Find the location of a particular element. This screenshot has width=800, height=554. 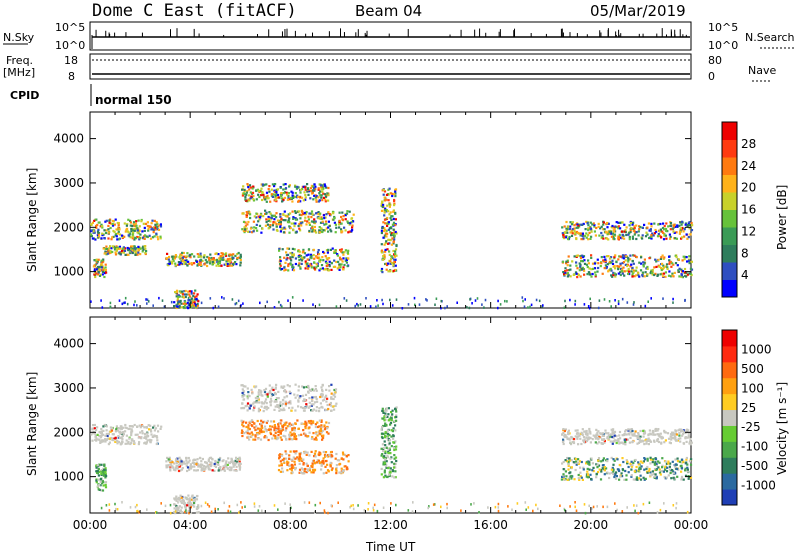

nsky-trace is located at coordinates (390, 38).